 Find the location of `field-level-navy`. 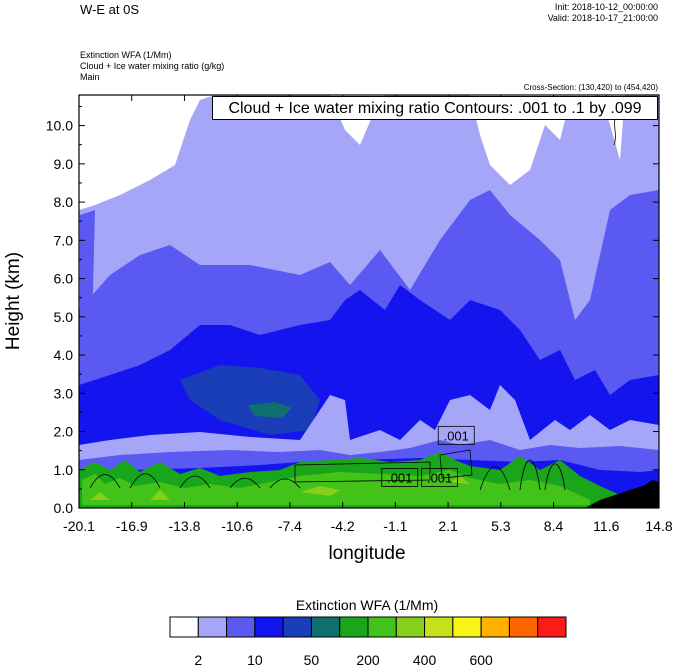

field-level-navy is located at coordinates (250, 400).